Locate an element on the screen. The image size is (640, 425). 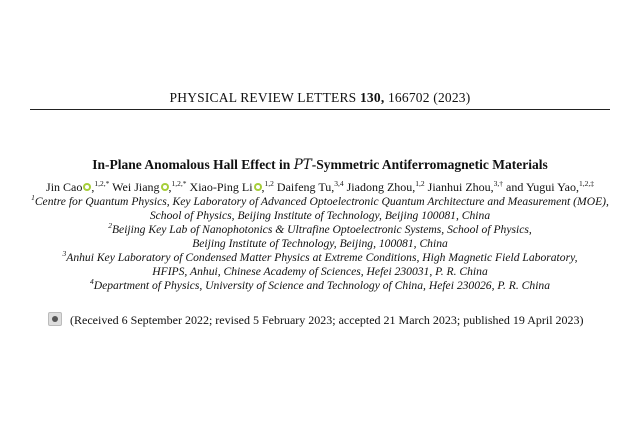
affiliation-number: 3 is located at coordinates (64, 253).